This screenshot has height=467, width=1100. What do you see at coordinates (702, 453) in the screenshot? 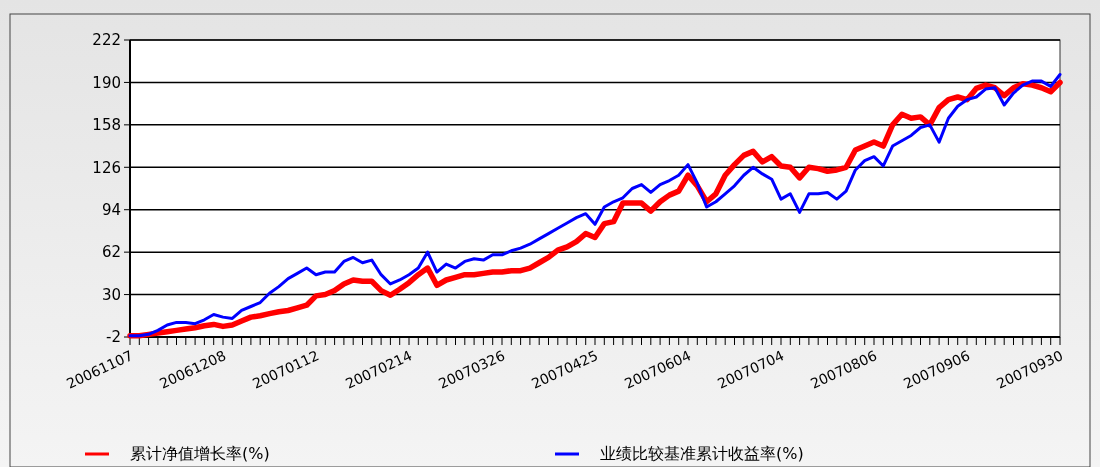
I see `legend-label: 业绩比较基准累计收益率(%)` at bounding box center [702, 453].